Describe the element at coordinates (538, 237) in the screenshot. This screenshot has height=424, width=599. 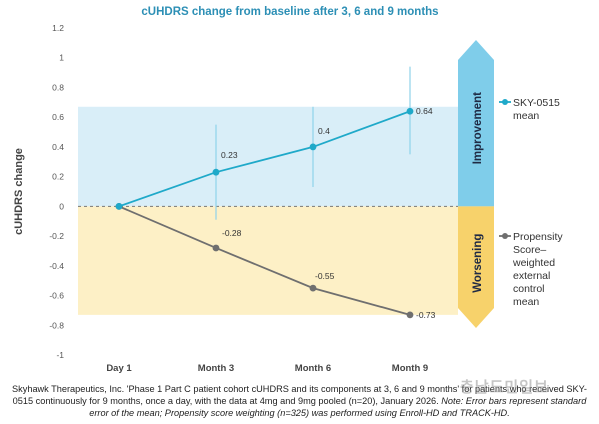
I see `control-legend-text: Propensity` at that location.